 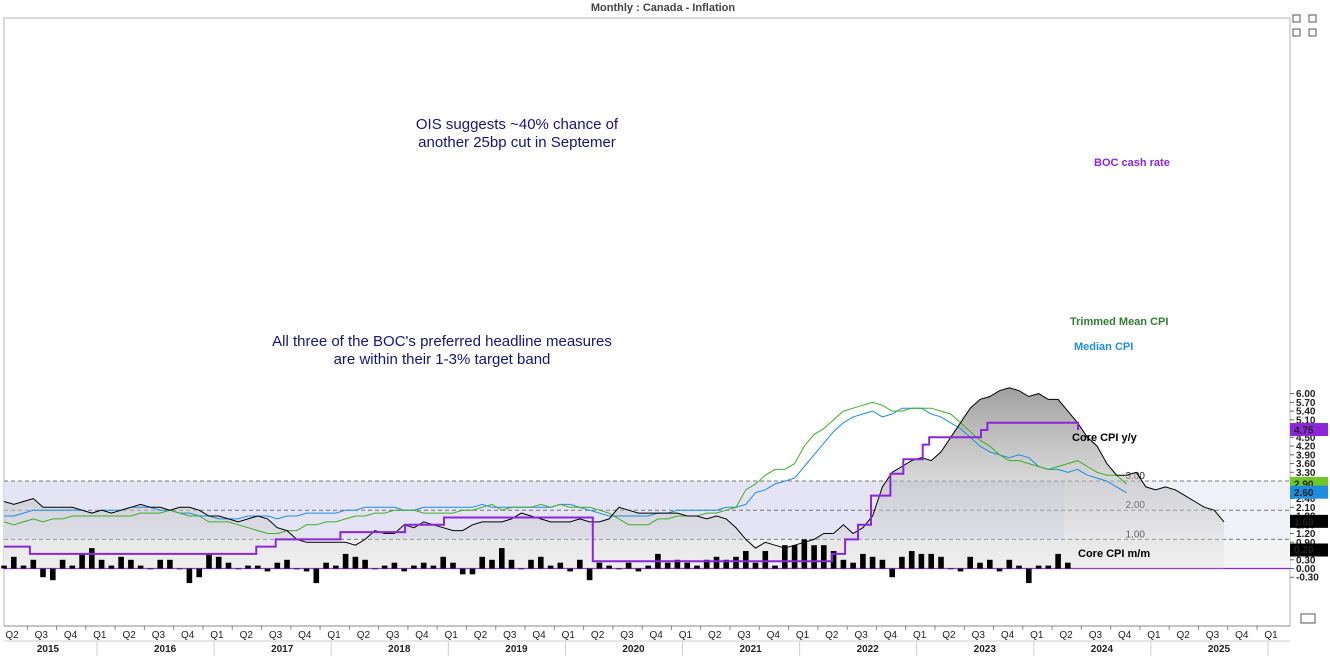 I want to click on y-tick-label: 3.60, so click(x=1306, y=464).